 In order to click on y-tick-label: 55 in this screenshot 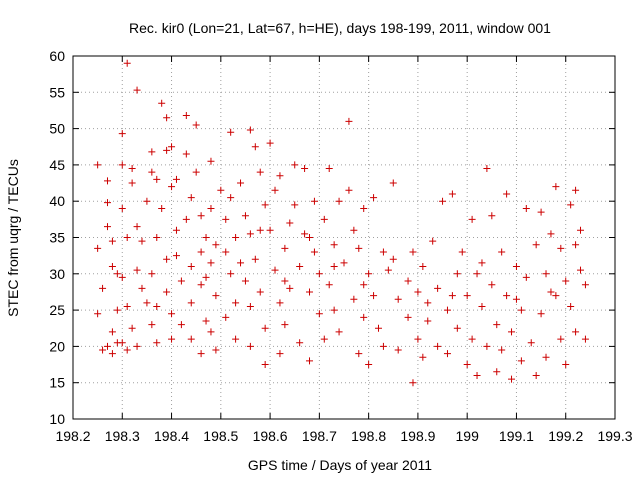, I will do `click(57, 92)`.